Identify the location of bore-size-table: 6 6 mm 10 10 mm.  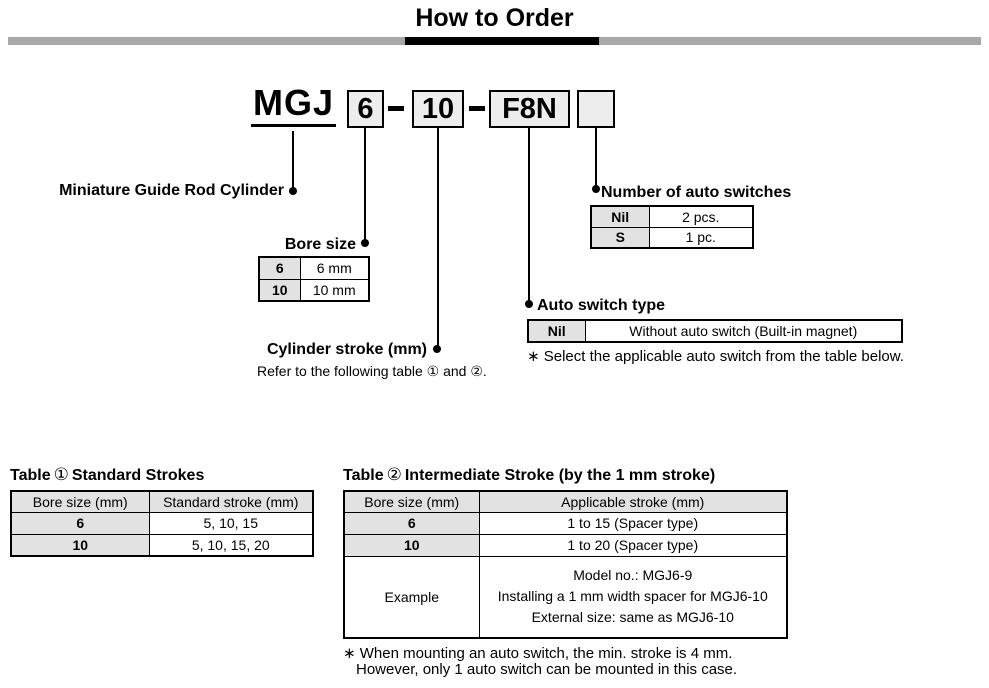
(314, 279).